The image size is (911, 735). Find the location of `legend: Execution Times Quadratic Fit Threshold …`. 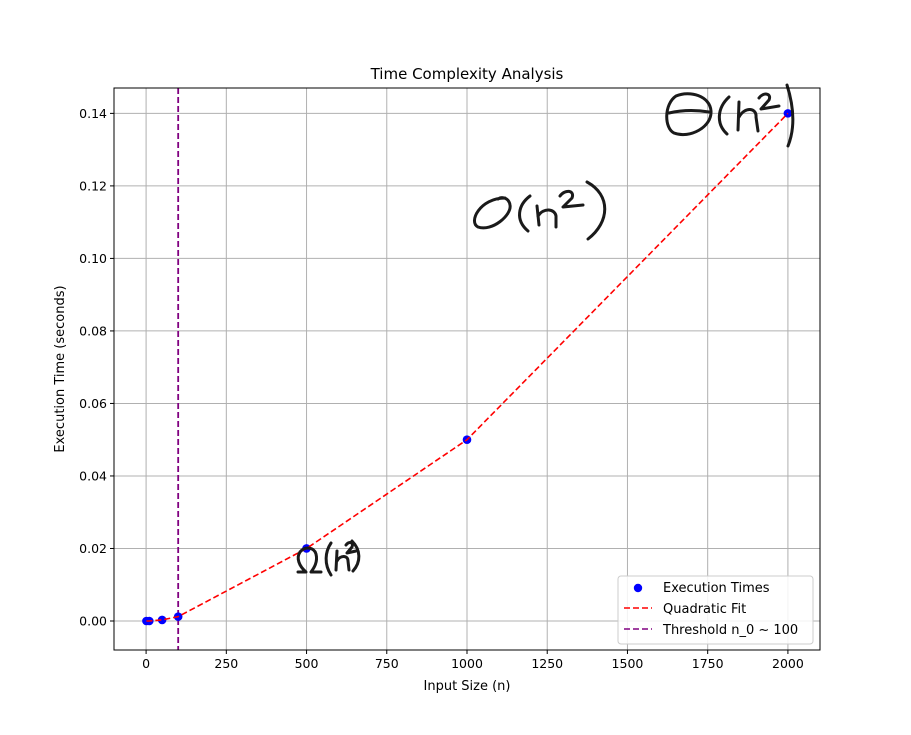

legend: Execution Times Quadratic Fit Threshold … is located at coordinates (715, 610).